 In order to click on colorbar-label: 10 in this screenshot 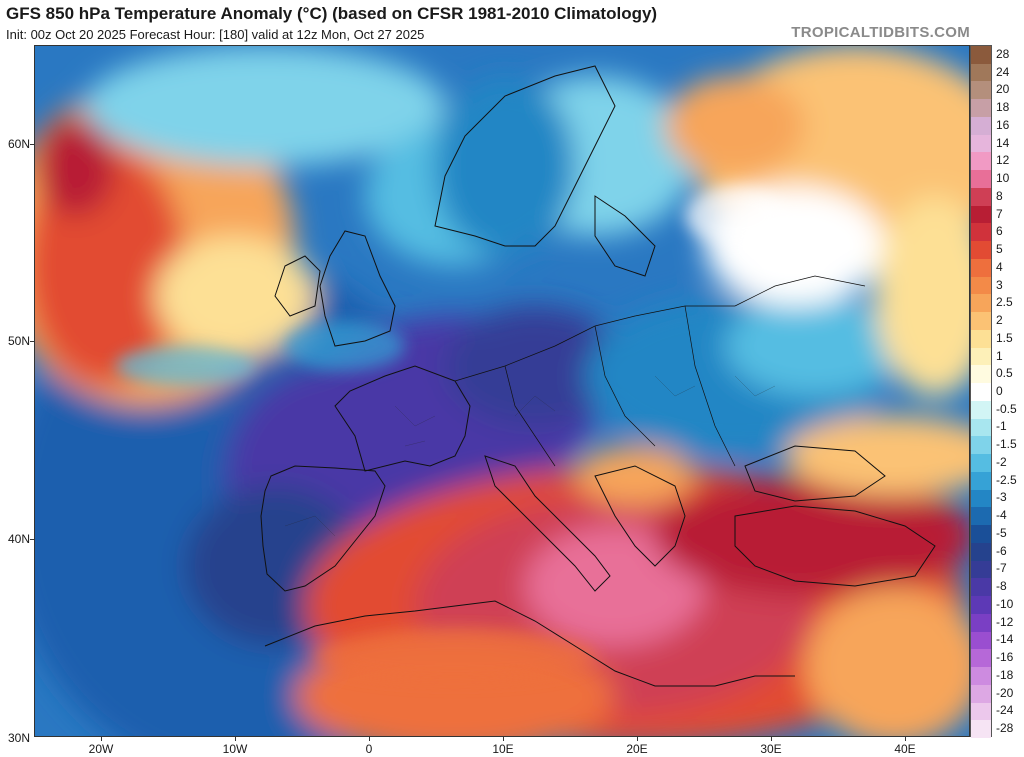, I will do `click(1003, 178)`.